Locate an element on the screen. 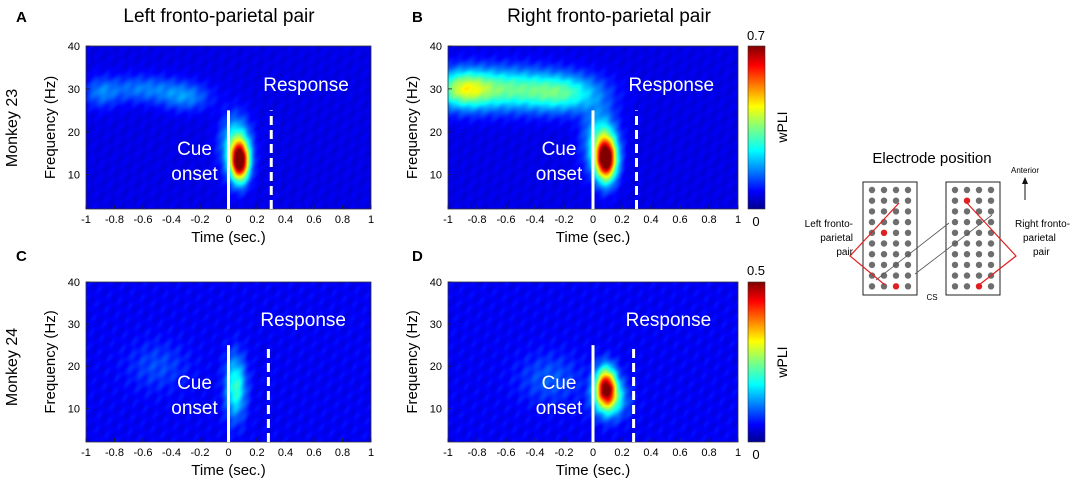 The image size is (1084, 484). colorbar-bottom-label: wPLI is located at coordinates (782, 362).